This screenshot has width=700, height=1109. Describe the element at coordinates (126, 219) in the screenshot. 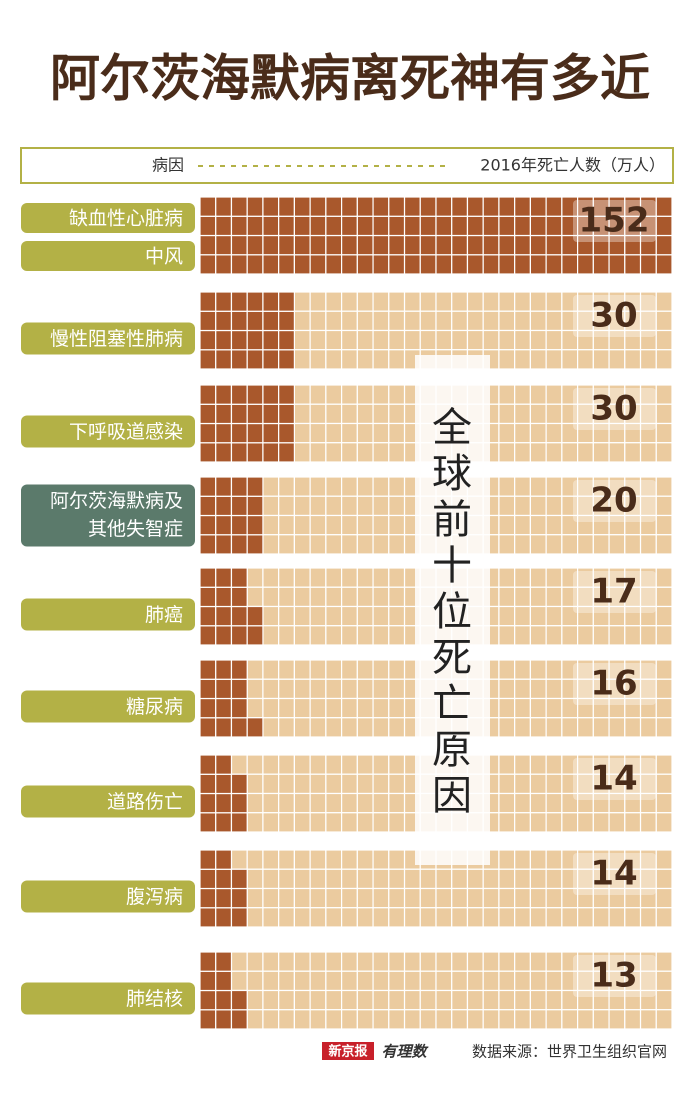

I see `category-label: 缺血性心脏病` at that location.